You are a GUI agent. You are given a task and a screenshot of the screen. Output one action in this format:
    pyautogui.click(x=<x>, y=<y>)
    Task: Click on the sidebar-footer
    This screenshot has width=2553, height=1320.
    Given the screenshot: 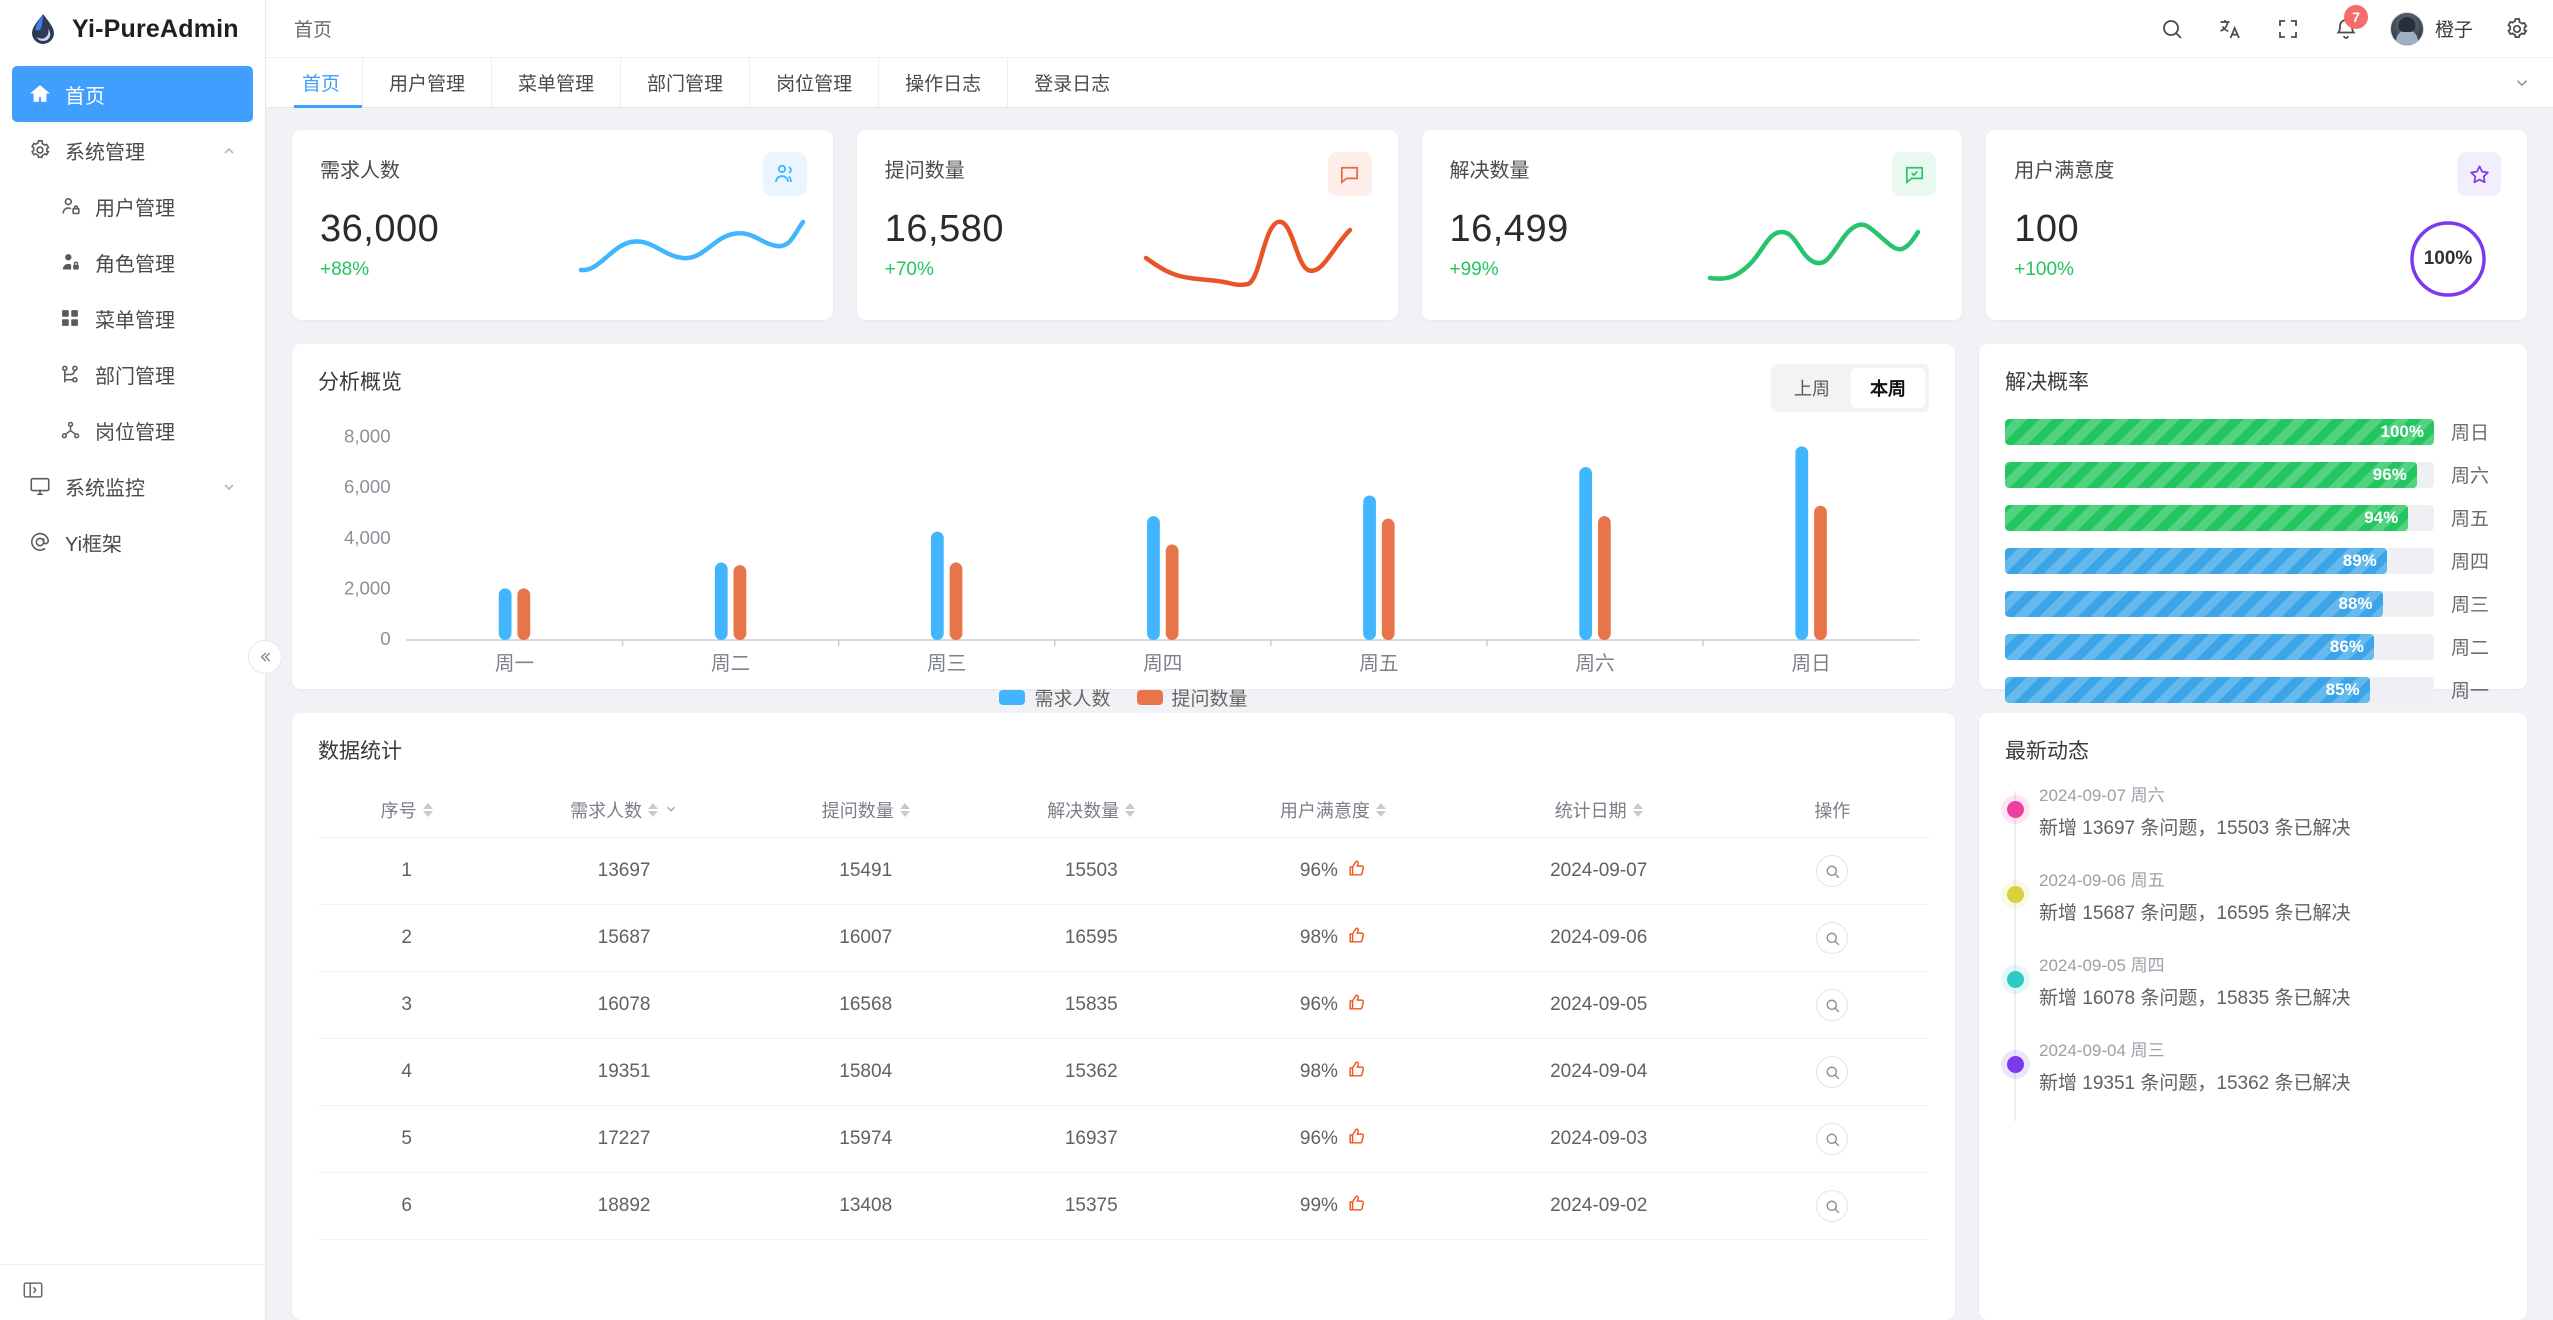 What is the action you would take?
    pyautogui.click(x=132, y=1292)
    